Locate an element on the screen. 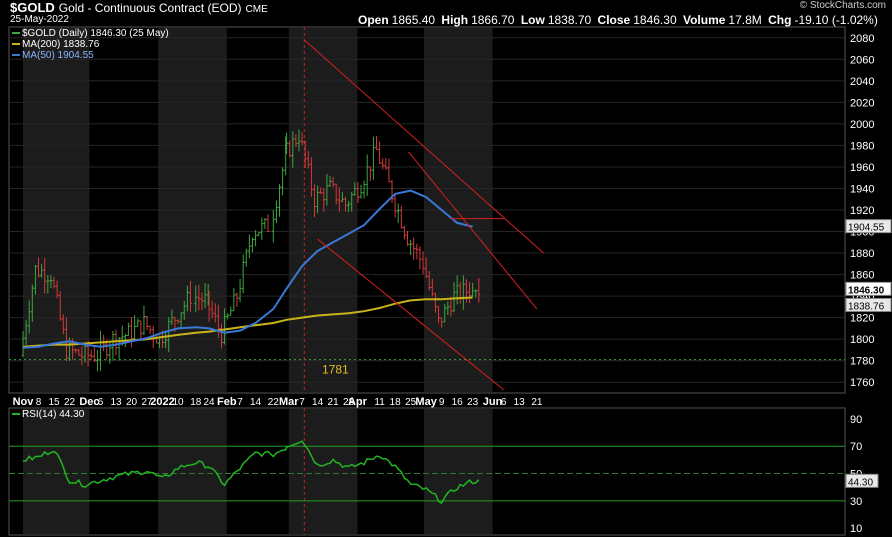 This screenshot has width=892, height=537. value-tag is located at coordinates (868, 304).